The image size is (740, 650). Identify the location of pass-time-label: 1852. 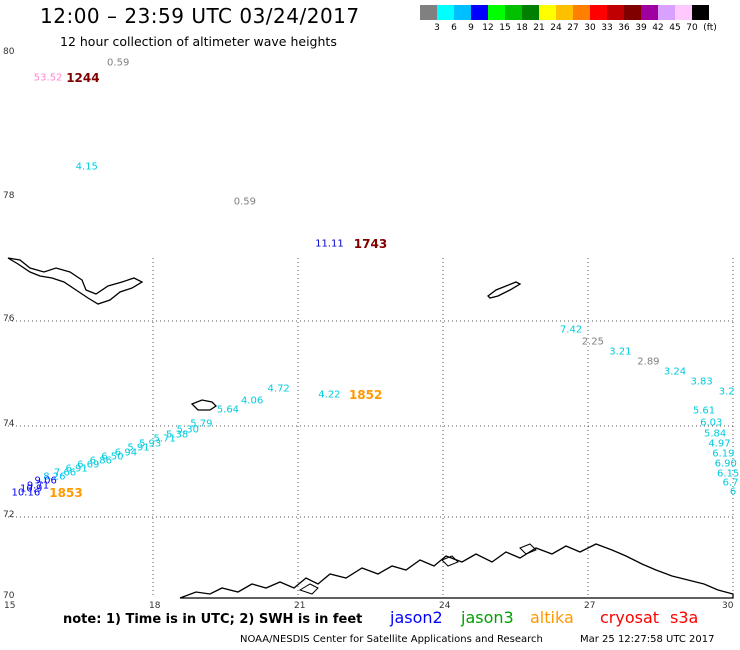
(365, 395).